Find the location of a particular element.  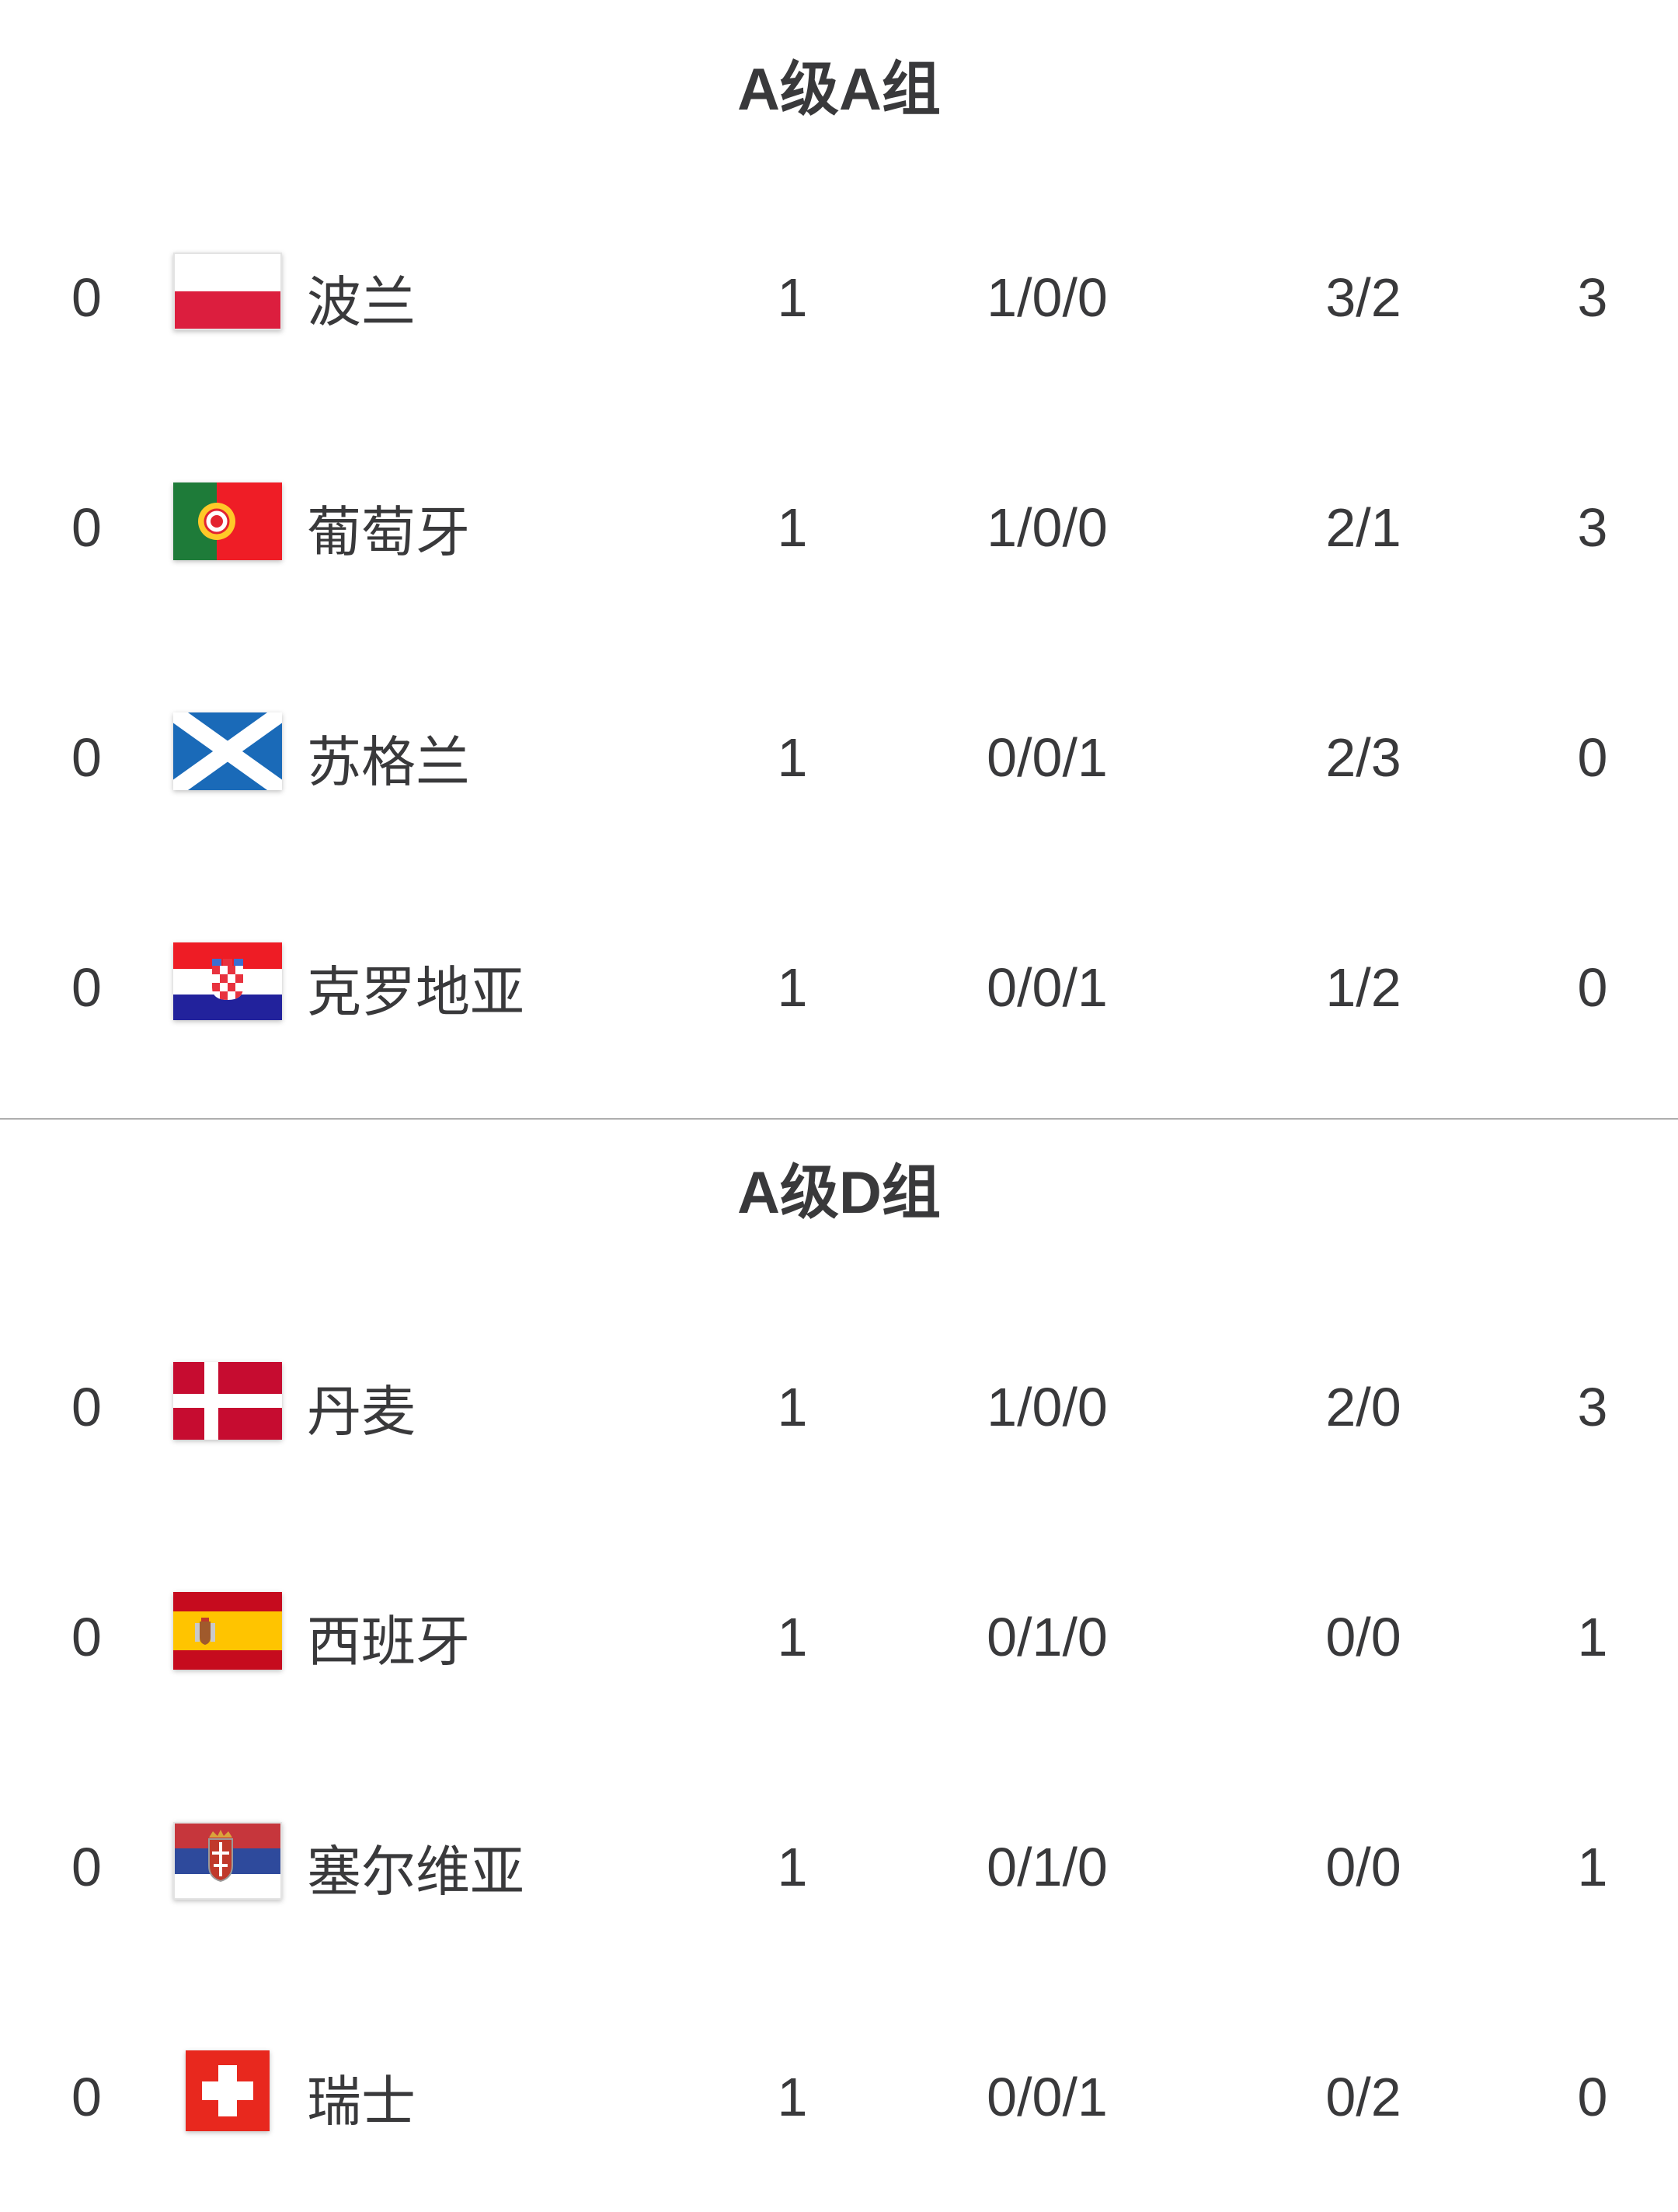

team-name: 克罗地亚 is located at coordinates (416, 991).